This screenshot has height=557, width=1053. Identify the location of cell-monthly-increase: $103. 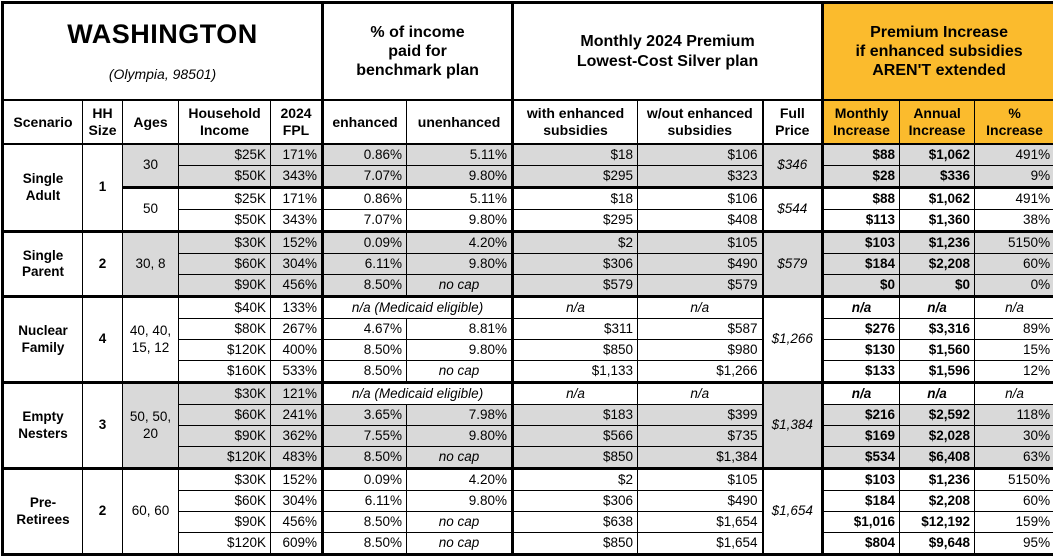
(861, 243).